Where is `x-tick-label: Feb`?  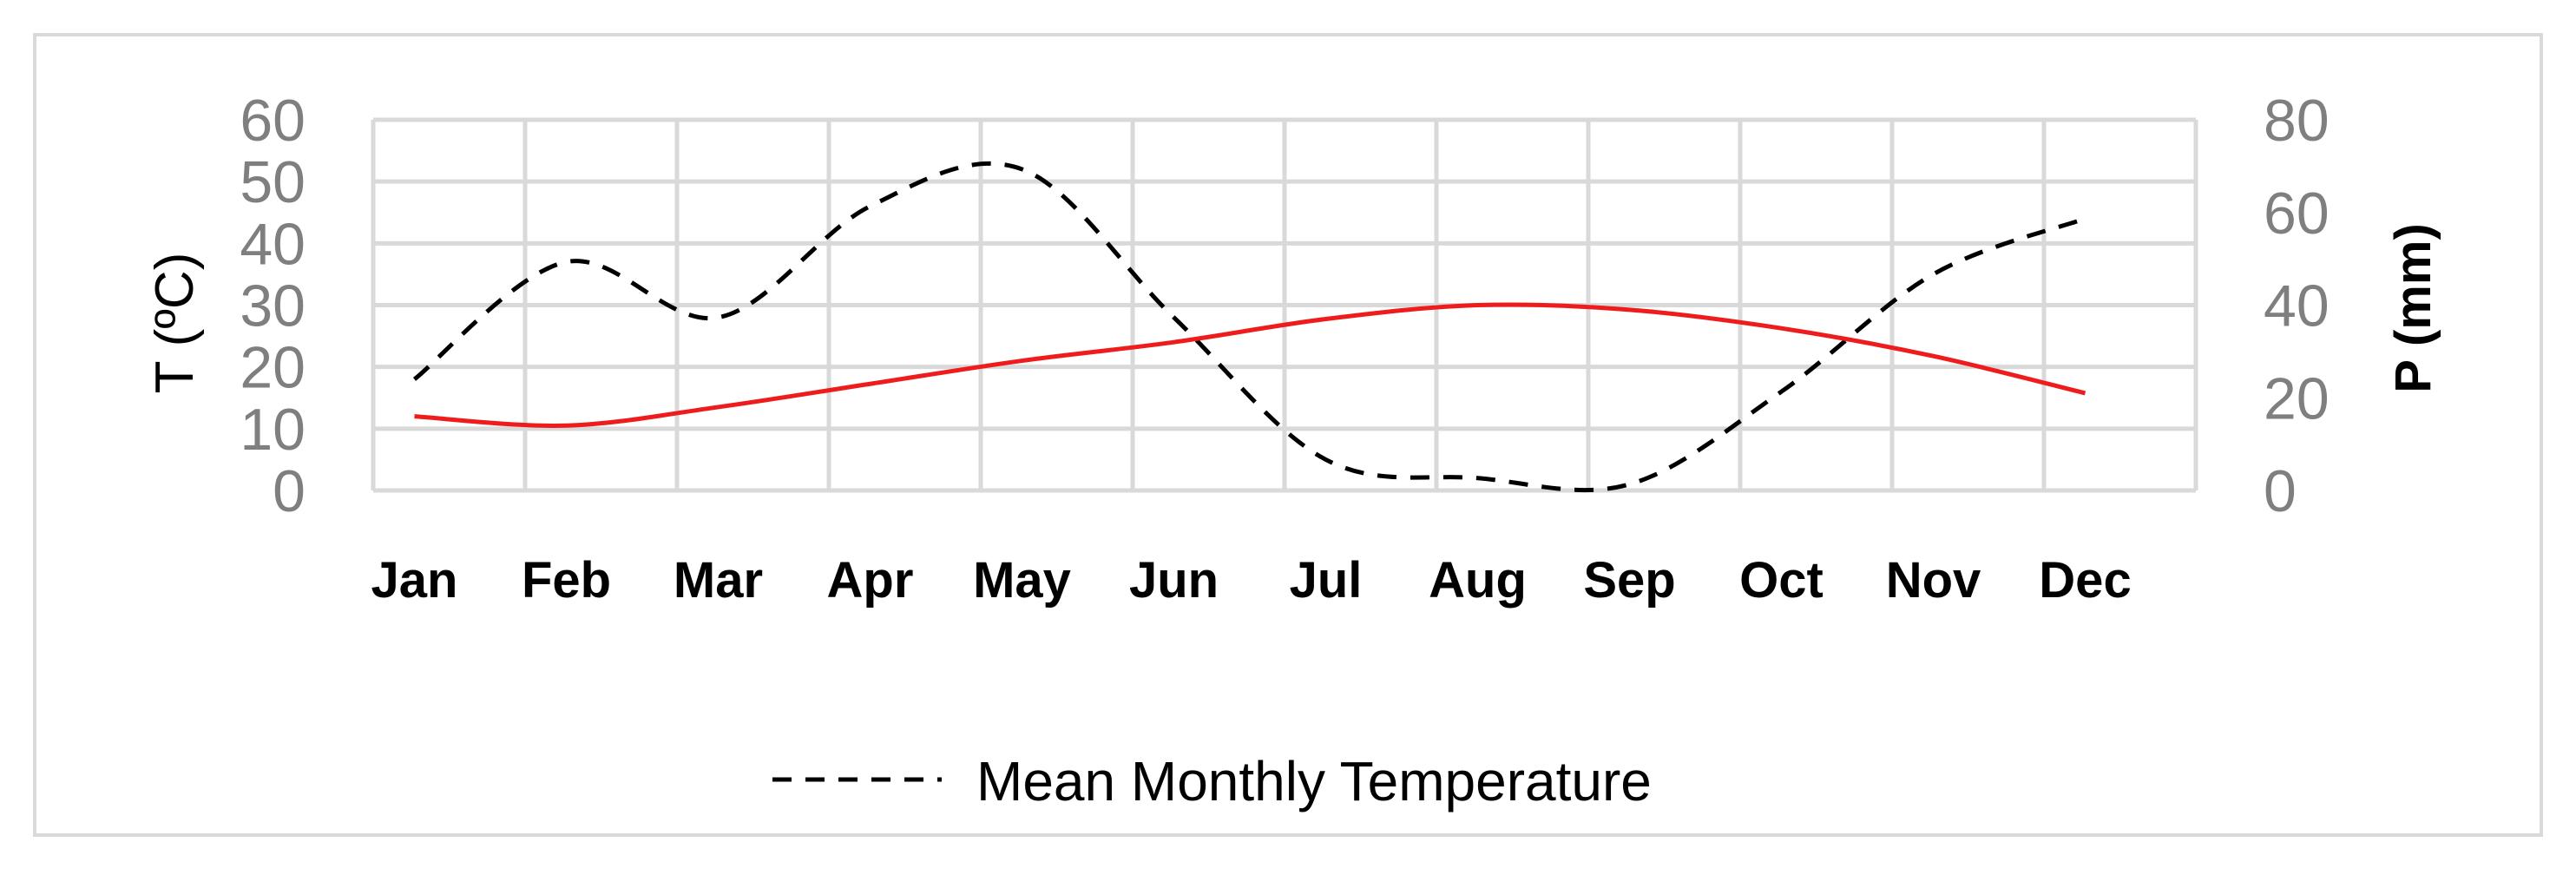 x-tick-label: Feb is located at coordinates (567, 580).